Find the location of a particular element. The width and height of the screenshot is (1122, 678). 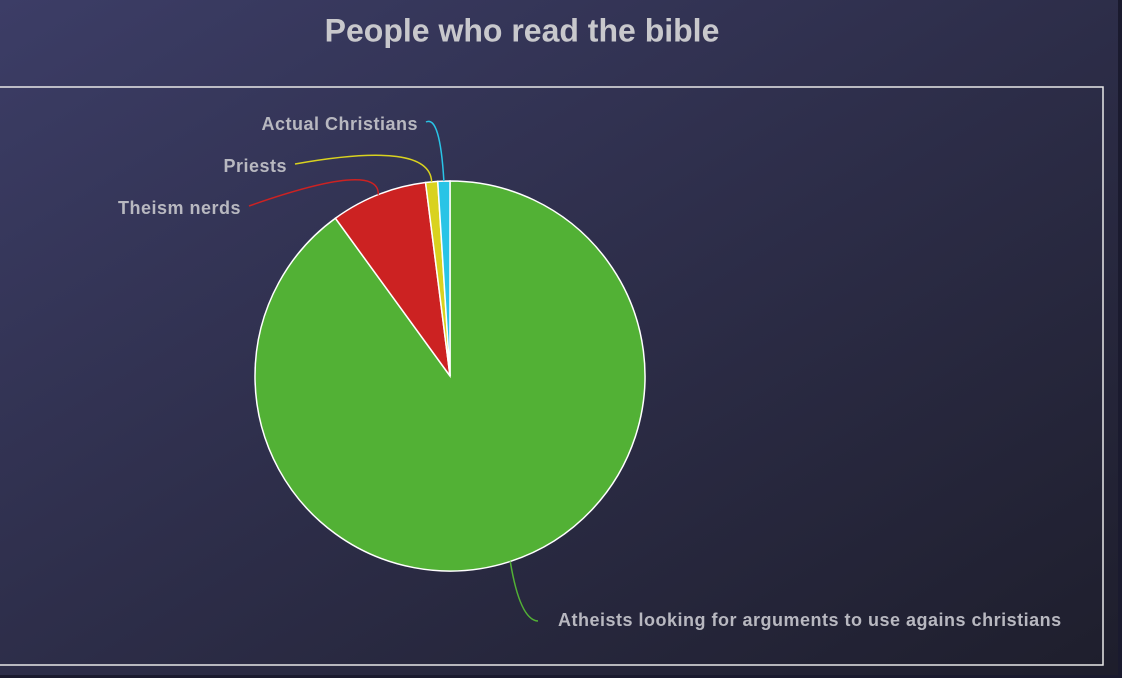

data-label: Theism nerds is located at coordinates (179, 208).